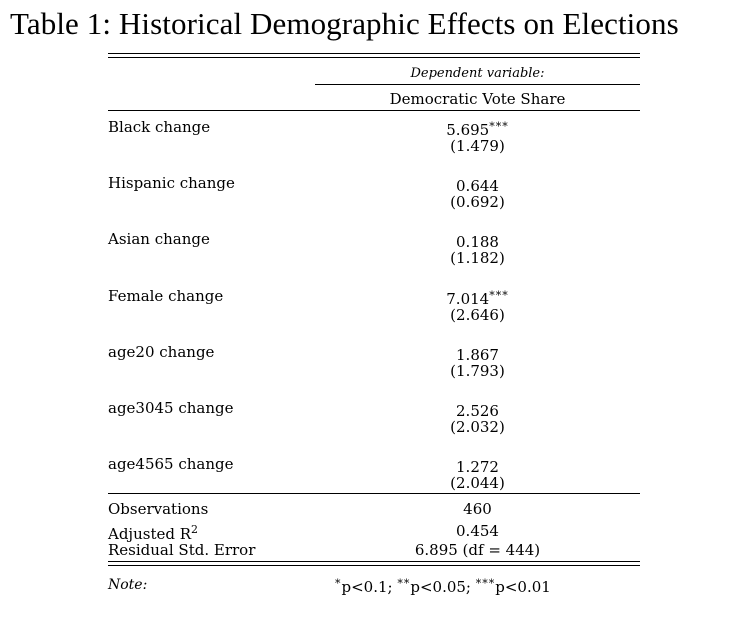 The width and height of the screenshot is (752, 625). Describe the element at coordinates (159, 127) in the screenshot. I see `row-label: Black change` at that location.